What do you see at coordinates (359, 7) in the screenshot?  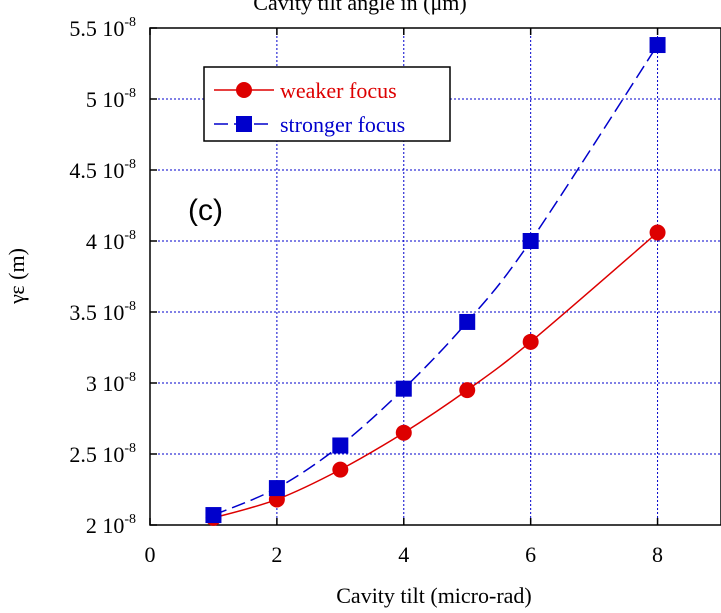 I see `chart-title: Cavity tilt angle in (μm)` at bounding box center [359, 7].